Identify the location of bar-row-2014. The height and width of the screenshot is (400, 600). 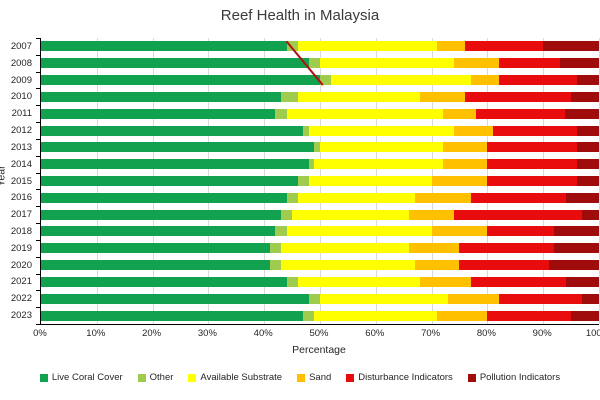
(320, 164).